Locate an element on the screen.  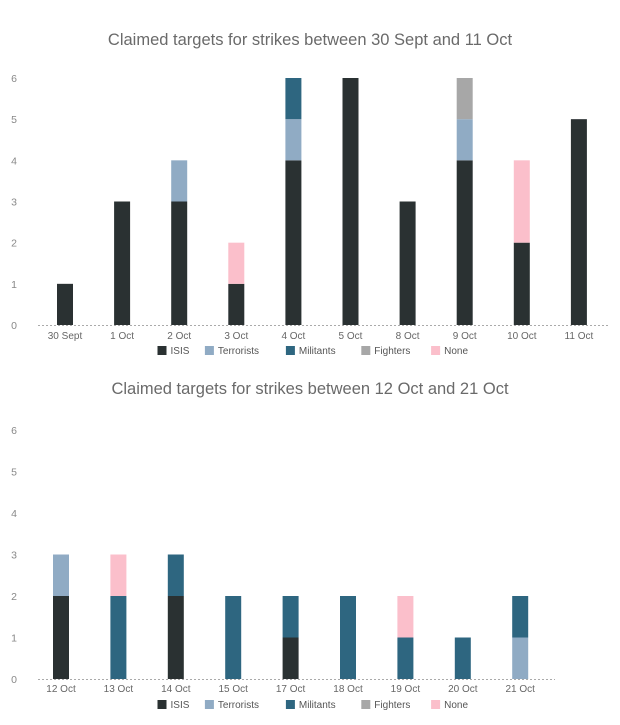
x-tick-label: 19 Oct is located at coordinates (406, 689).